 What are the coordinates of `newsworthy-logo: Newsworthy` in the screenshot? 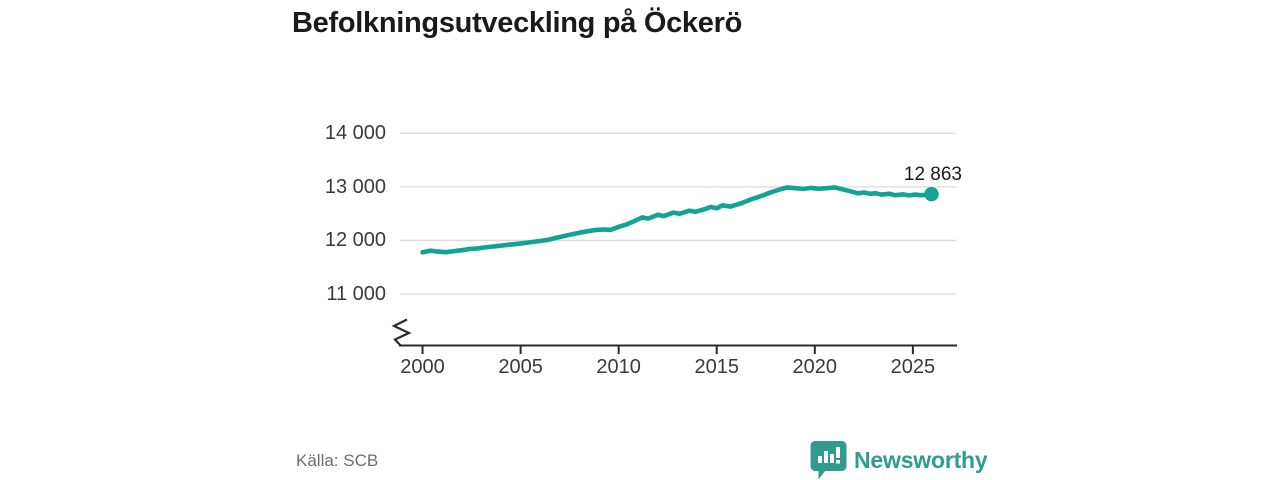 It's located at (899, 460).